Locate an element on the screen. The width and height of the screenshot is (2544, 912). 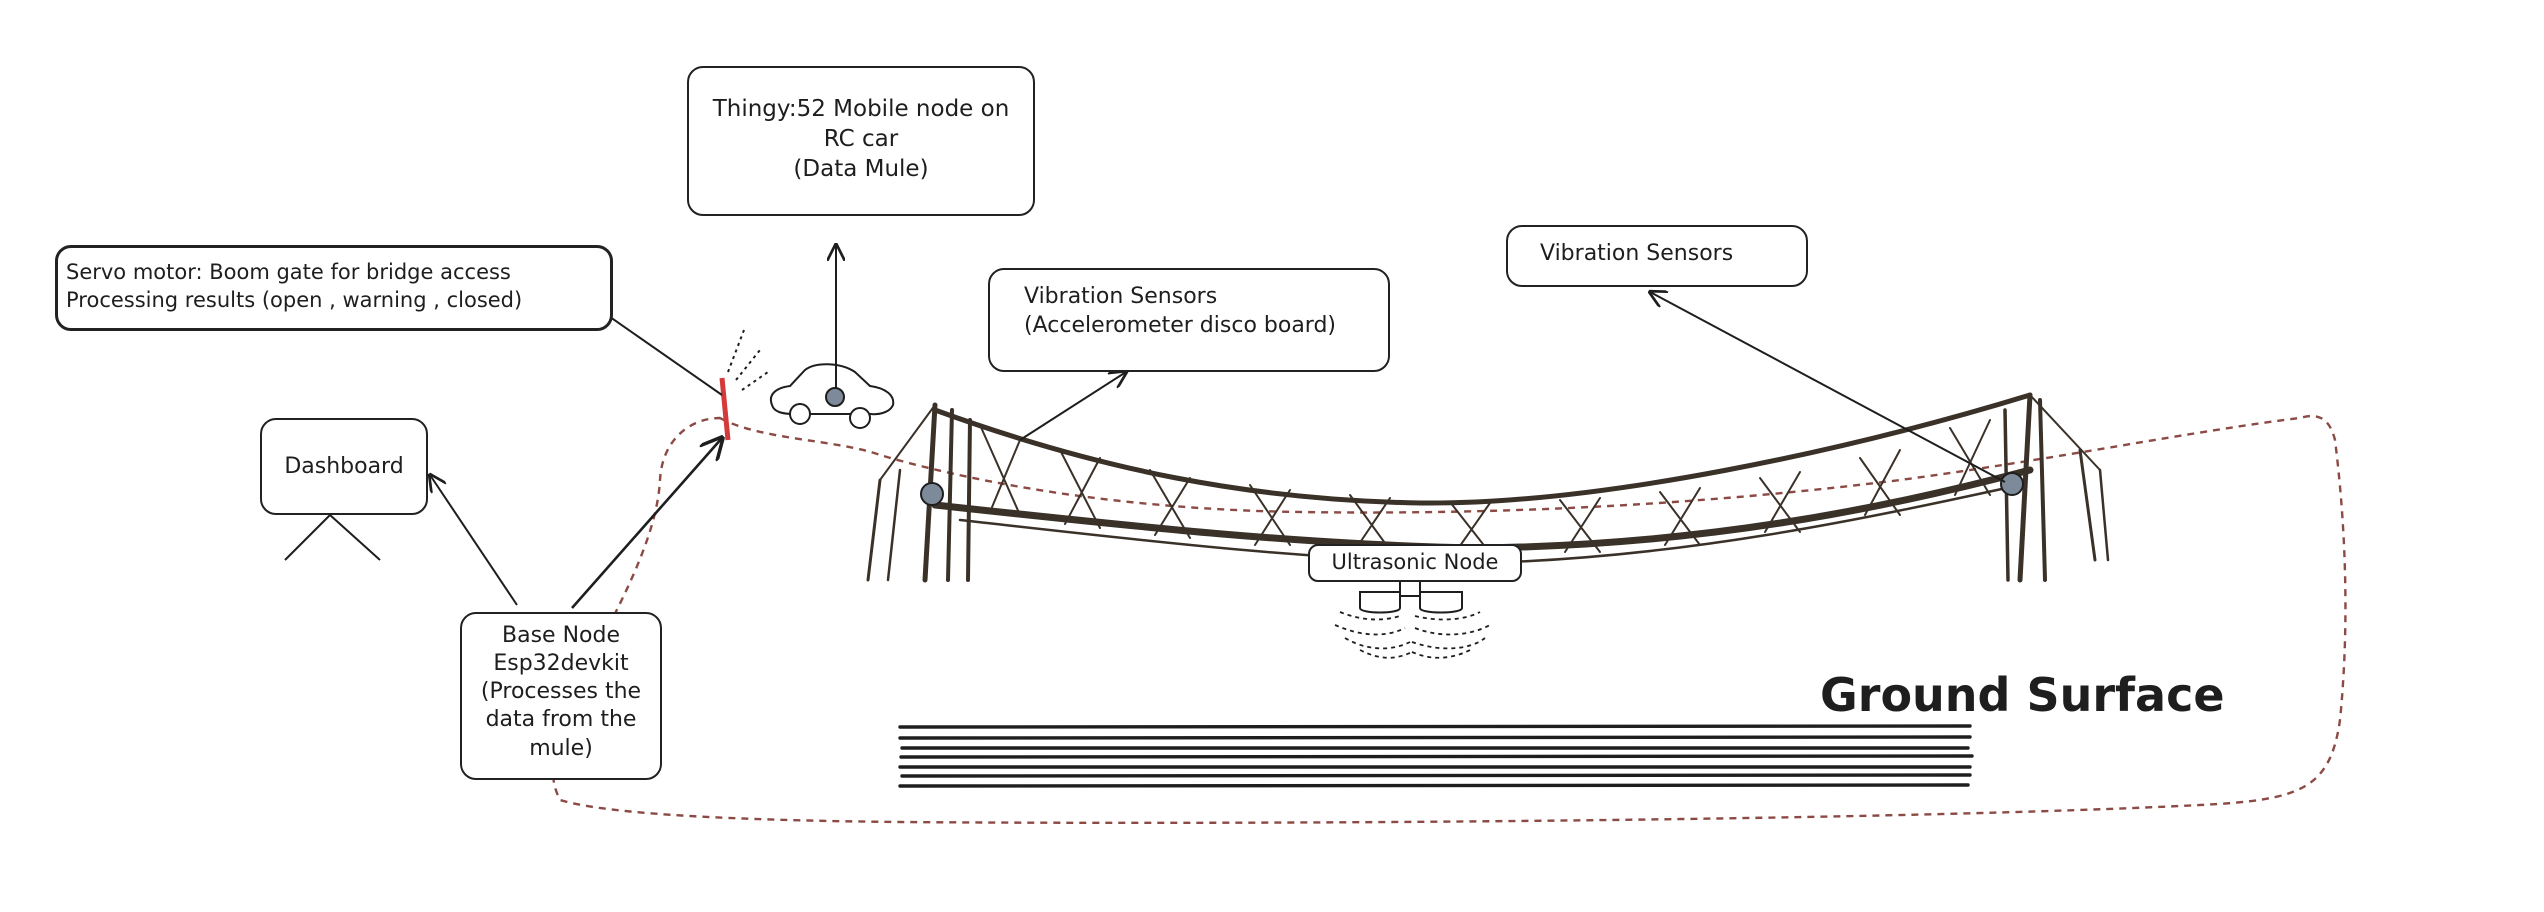
vibration-left-line-2: (Accelerometer disco board) is located at coordinates (1180, 325).